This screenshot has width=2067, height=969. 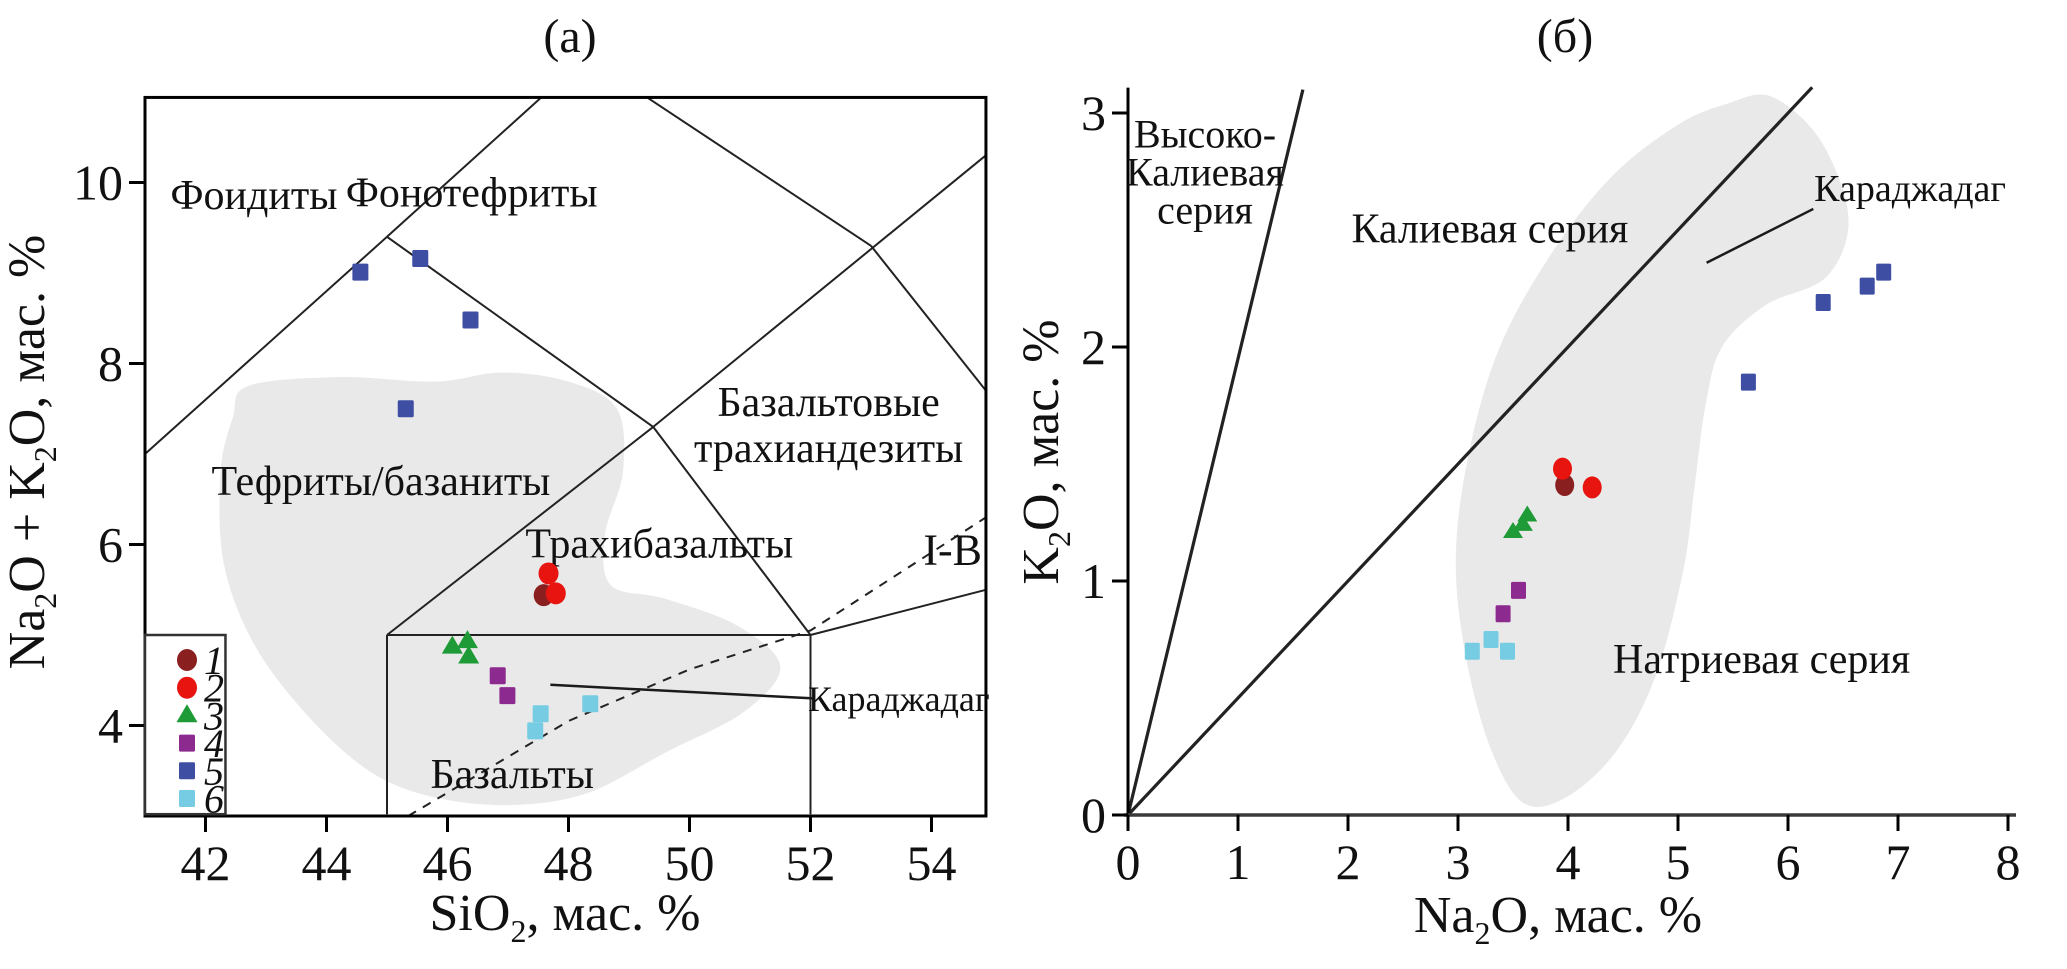 I want to click on panel-title: (б), so click(x=1565, y=36).